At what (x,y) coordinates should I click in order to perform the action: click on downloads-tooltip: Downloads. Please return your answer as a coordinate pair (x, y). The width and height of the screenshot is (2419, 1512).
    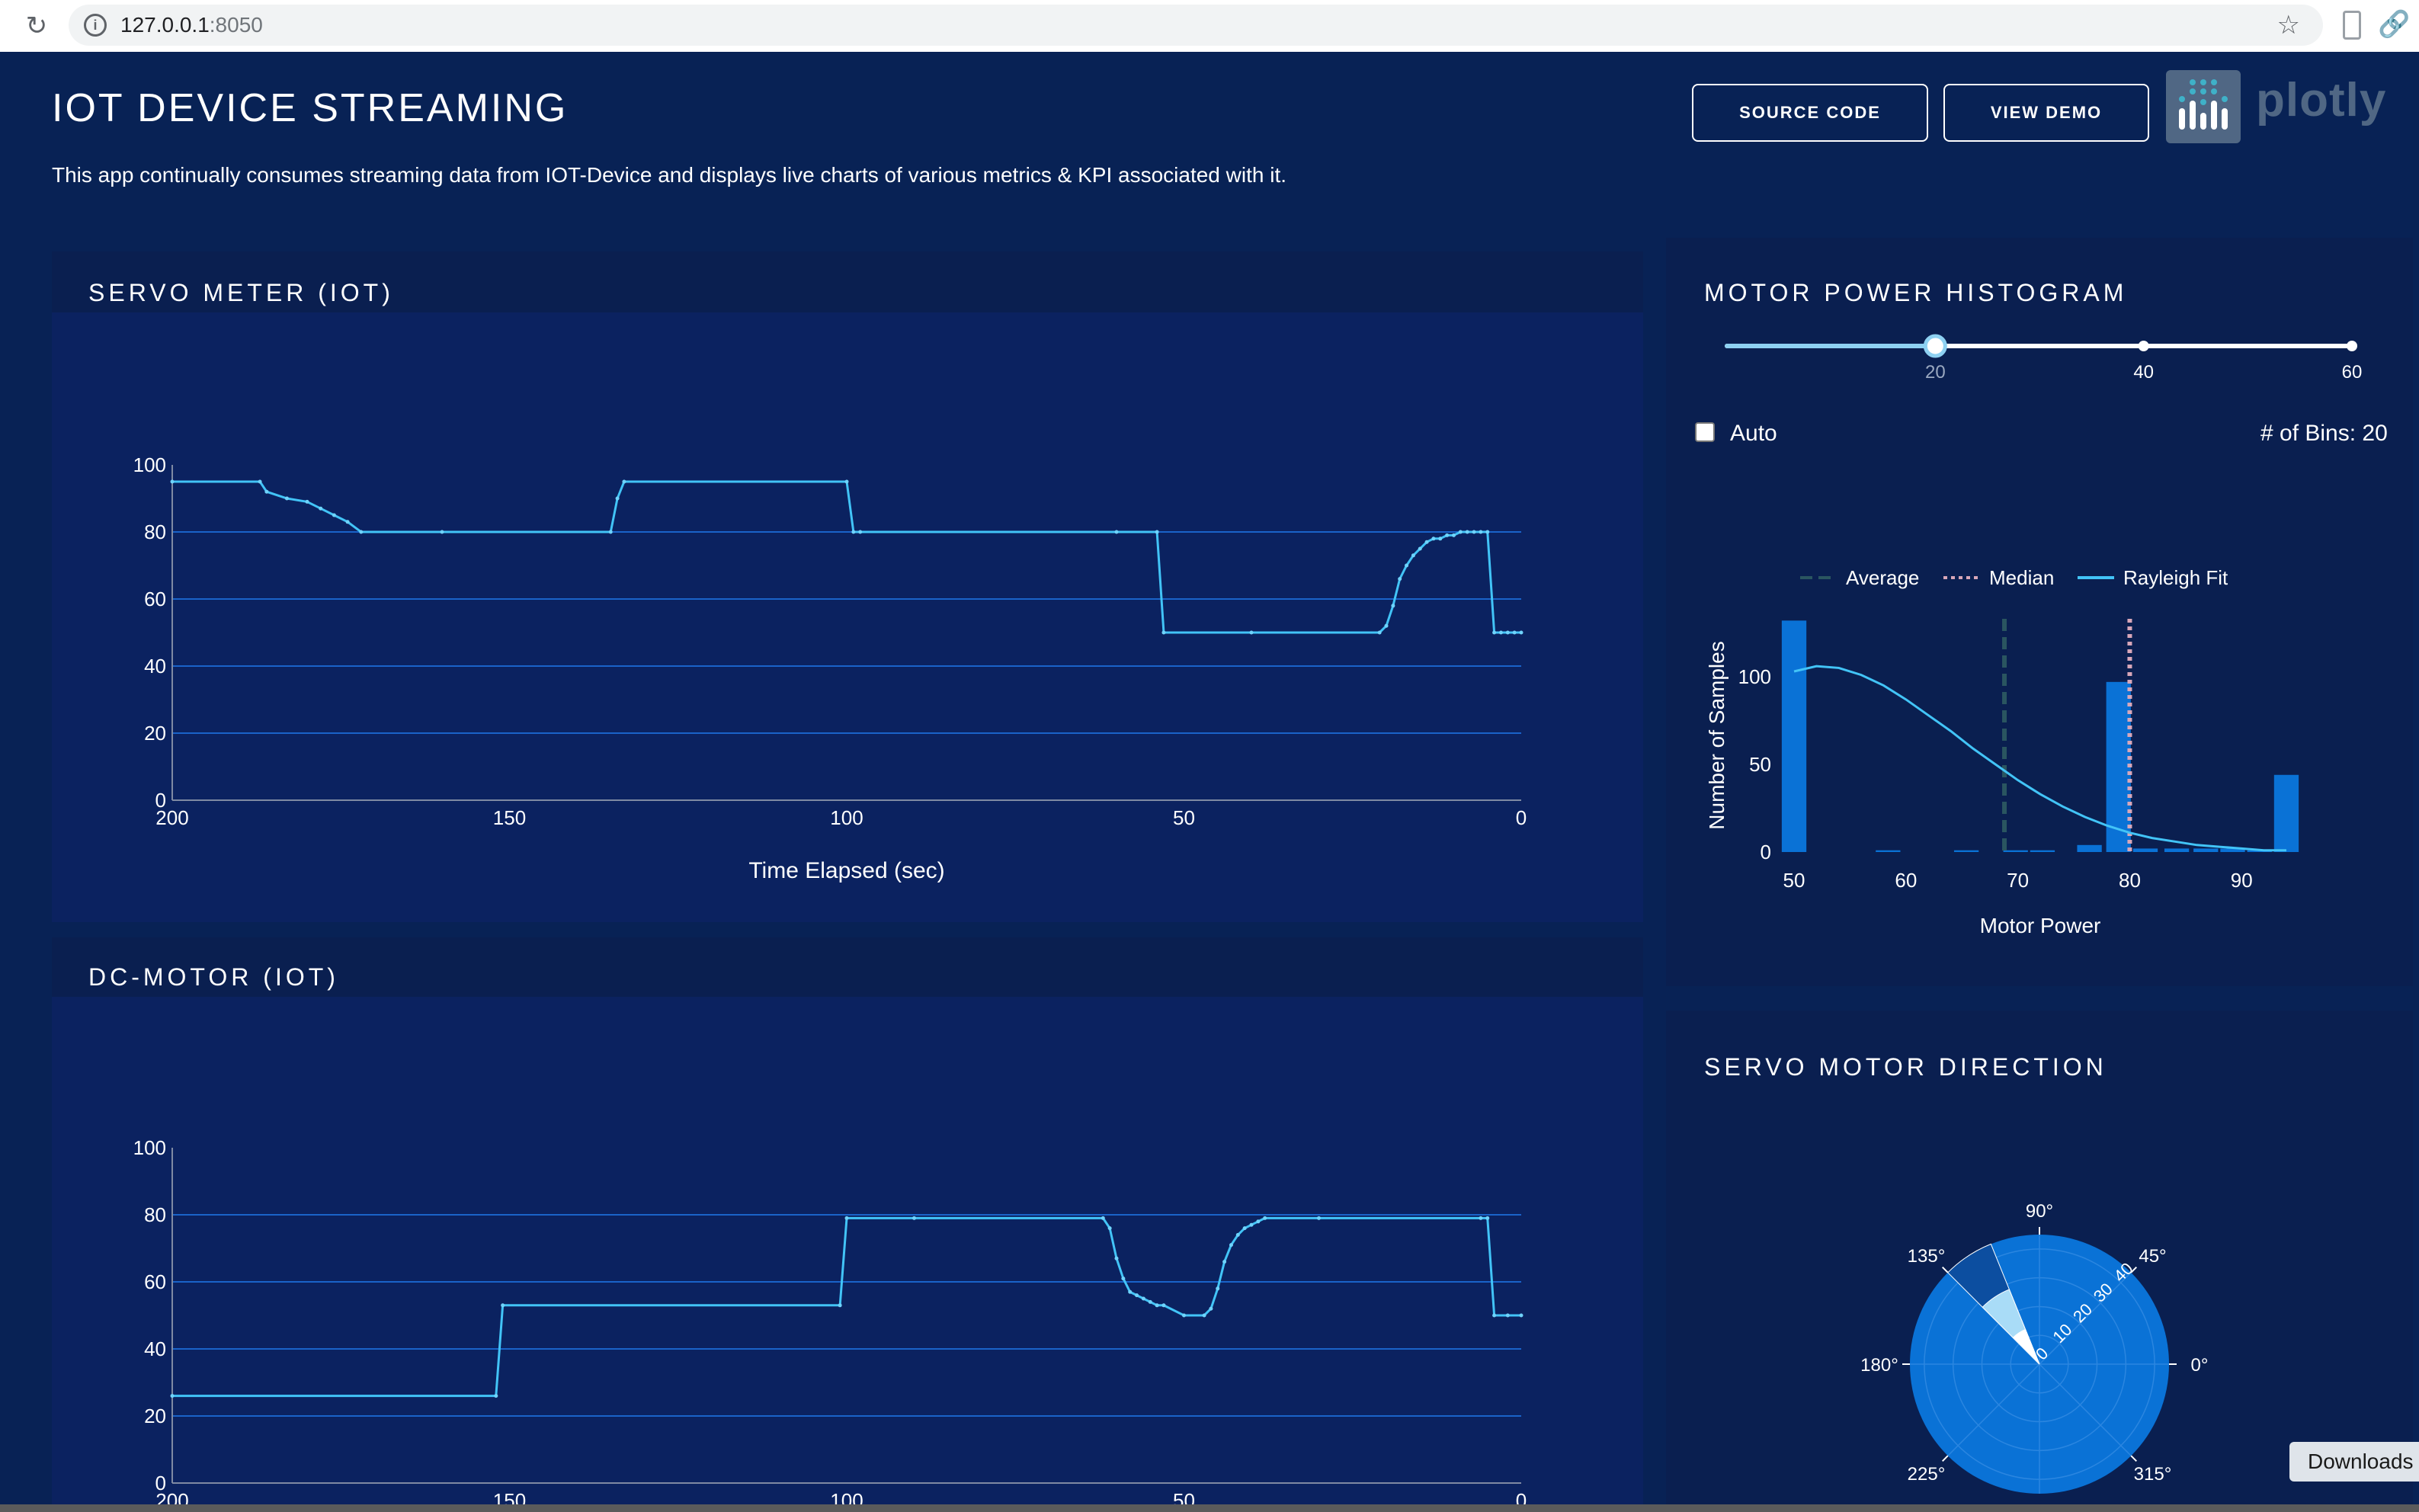
    Looking at the image, I should click on (2354, 1462).